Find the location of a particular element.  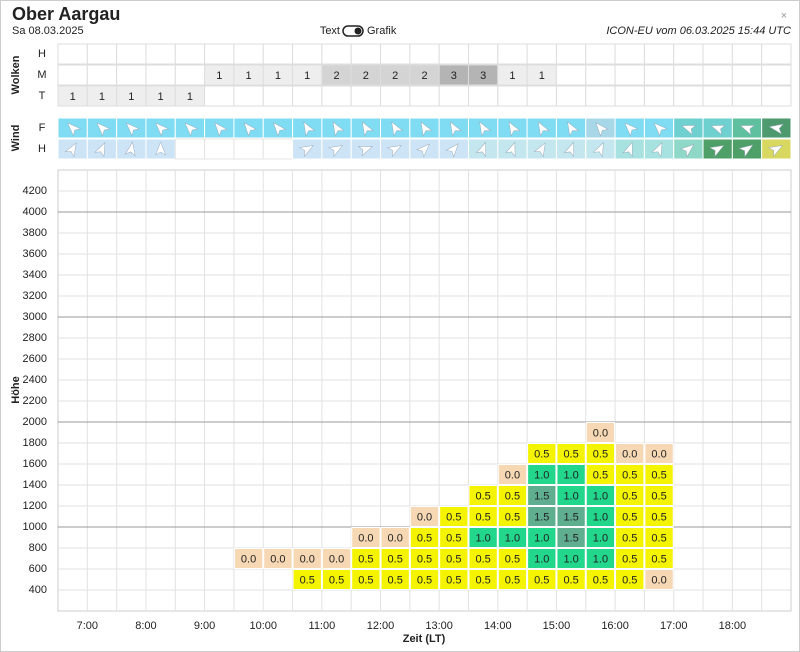

y-tick-label: 3600 is located at coordinates (35, 254).